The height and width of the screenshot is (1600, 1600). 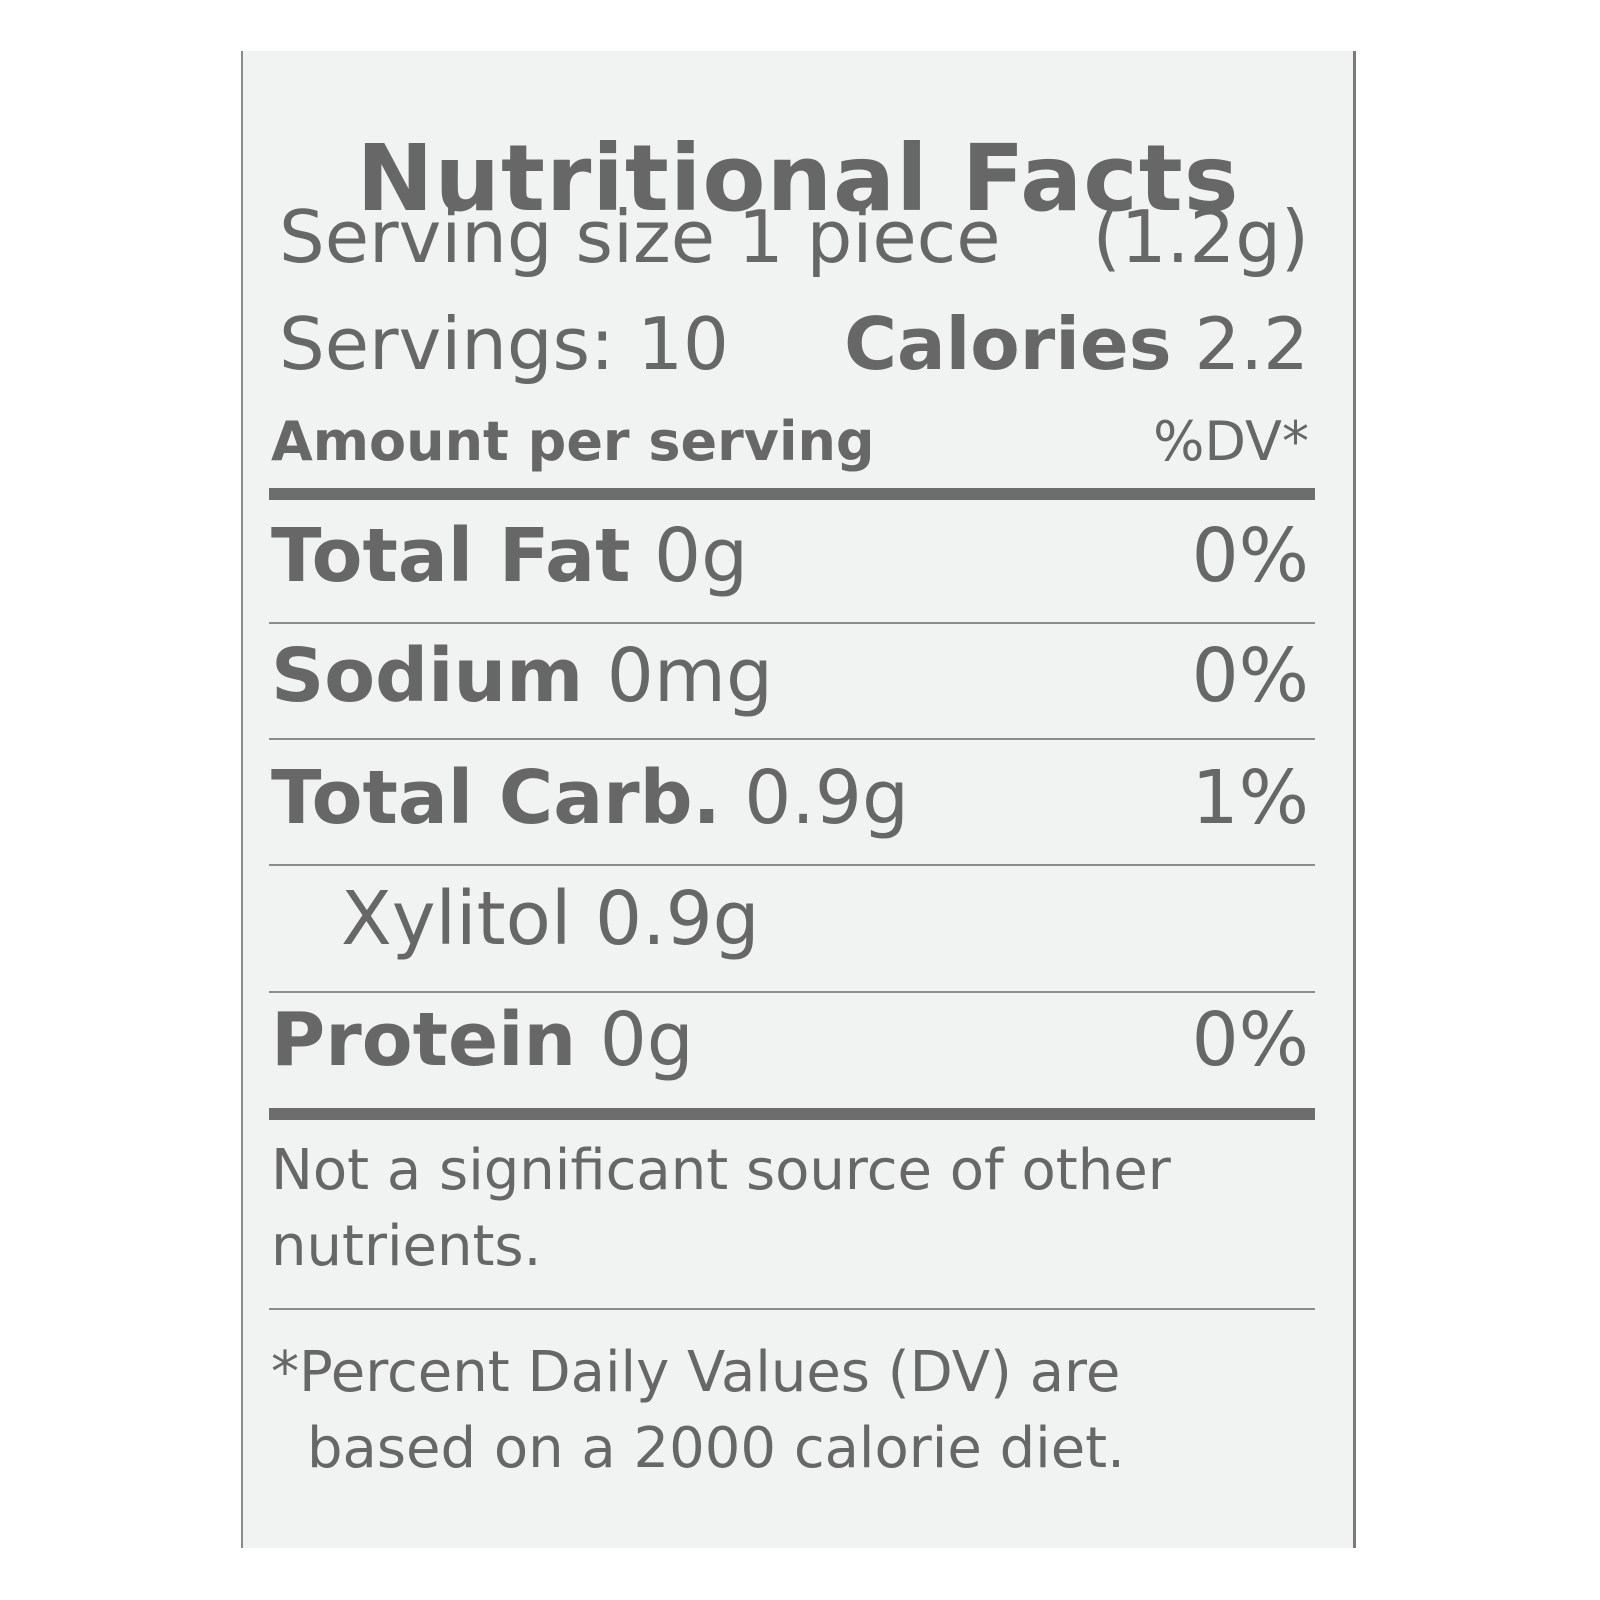 What do you see at coordinates (424, 1040) in the screenshot?
I see `nutrient-name: Protein` at bounding box center [424, 1040].